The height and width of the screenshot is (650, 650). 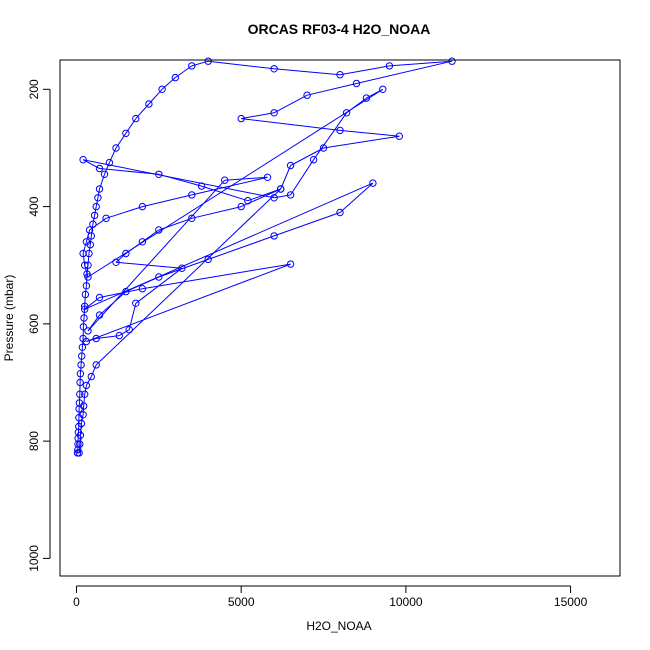 What do you see at coordinates (76, 602) in the screenshot?
I see `x-tick-label: 0` at bounding box center [76, 602].